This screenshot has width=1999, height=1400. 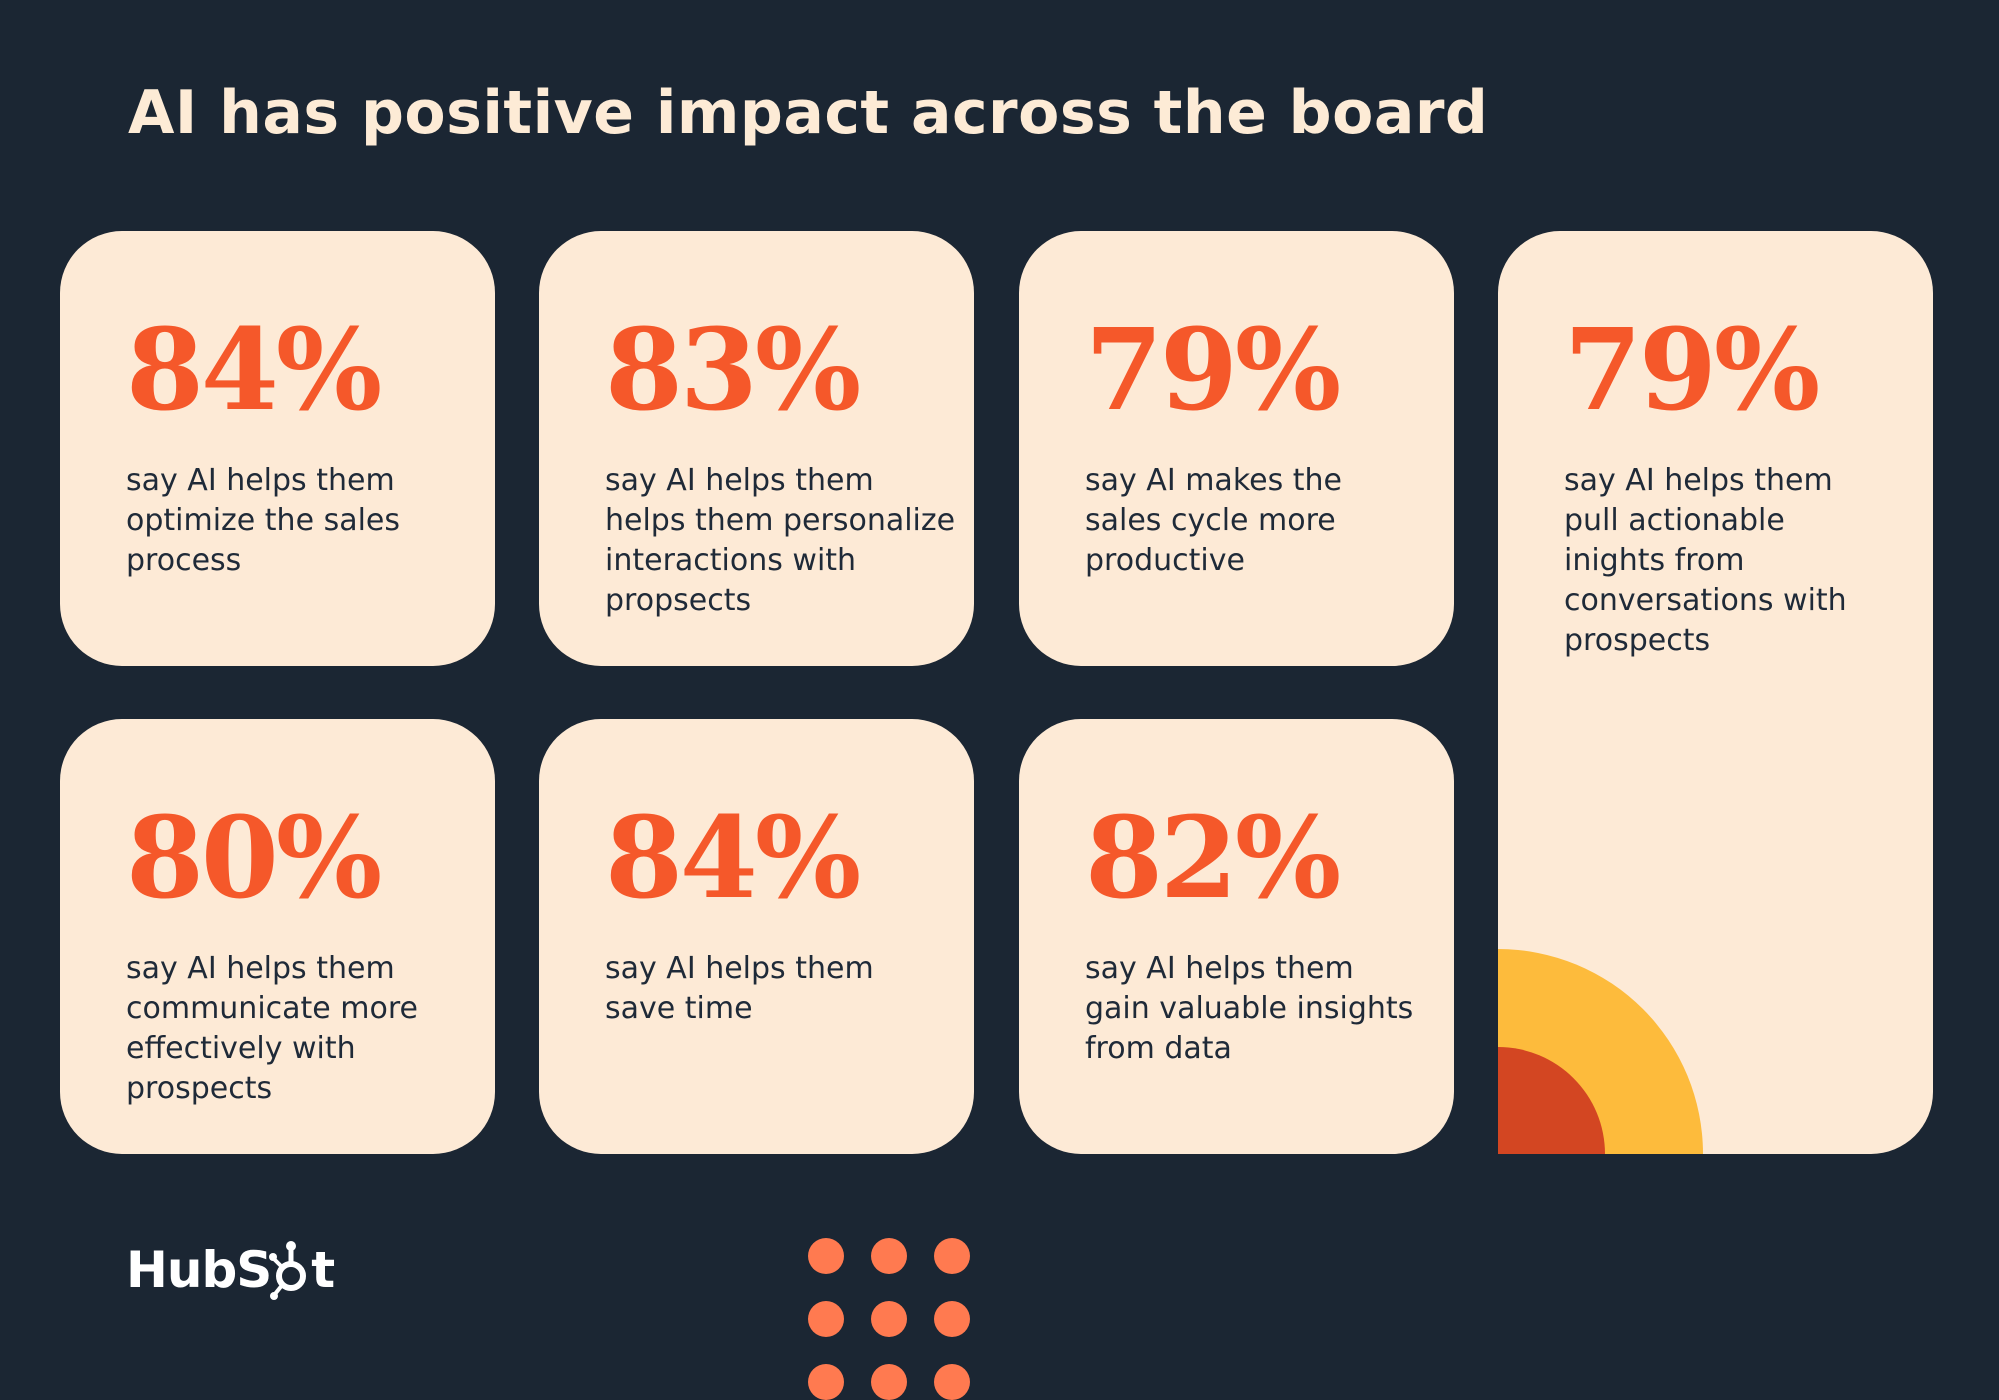 What do you see at coordinates (323, 1270) in the screenshot?
I see `logo-text-end: t` at bounding box center [323, 1270].